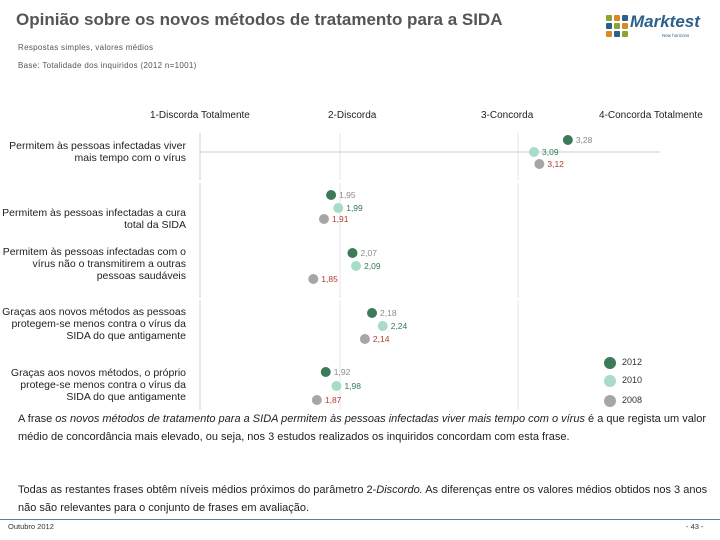 The height and width of the screenshot is (540, 720). I want to click on logo-tagline: New horizons, so click(676, 35).